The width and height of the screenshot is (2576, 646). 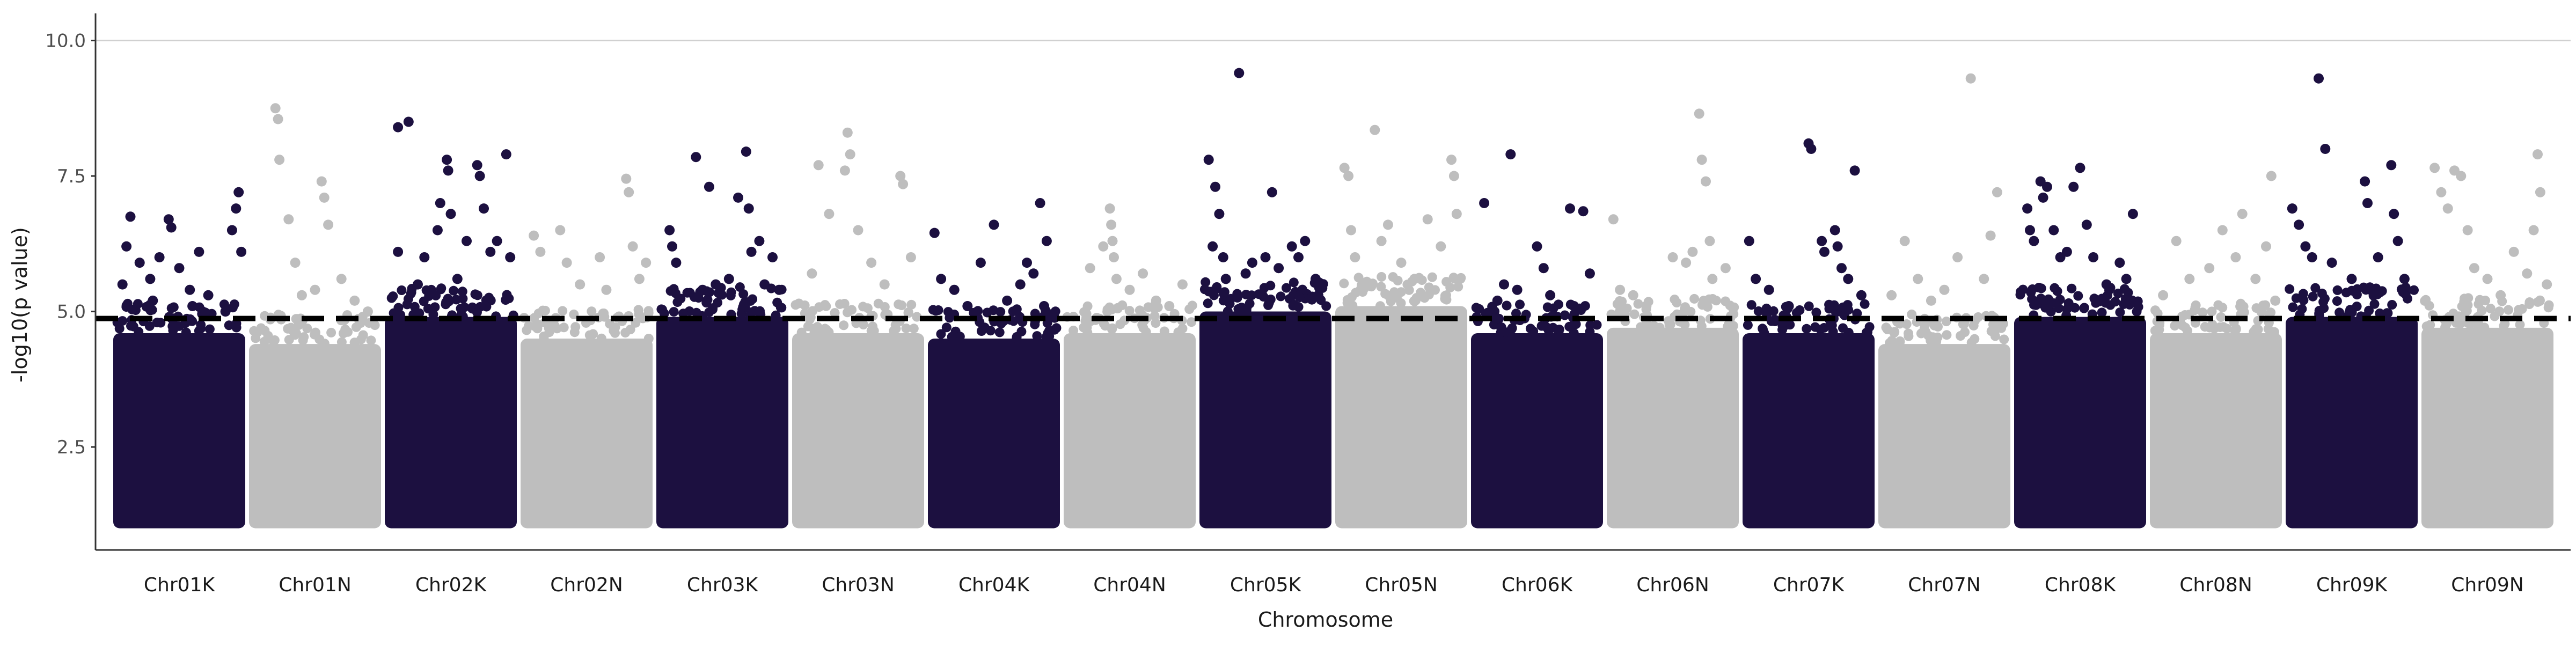 I want to click on x-tick-label: Chr07N, so click(x=1944, y=585).